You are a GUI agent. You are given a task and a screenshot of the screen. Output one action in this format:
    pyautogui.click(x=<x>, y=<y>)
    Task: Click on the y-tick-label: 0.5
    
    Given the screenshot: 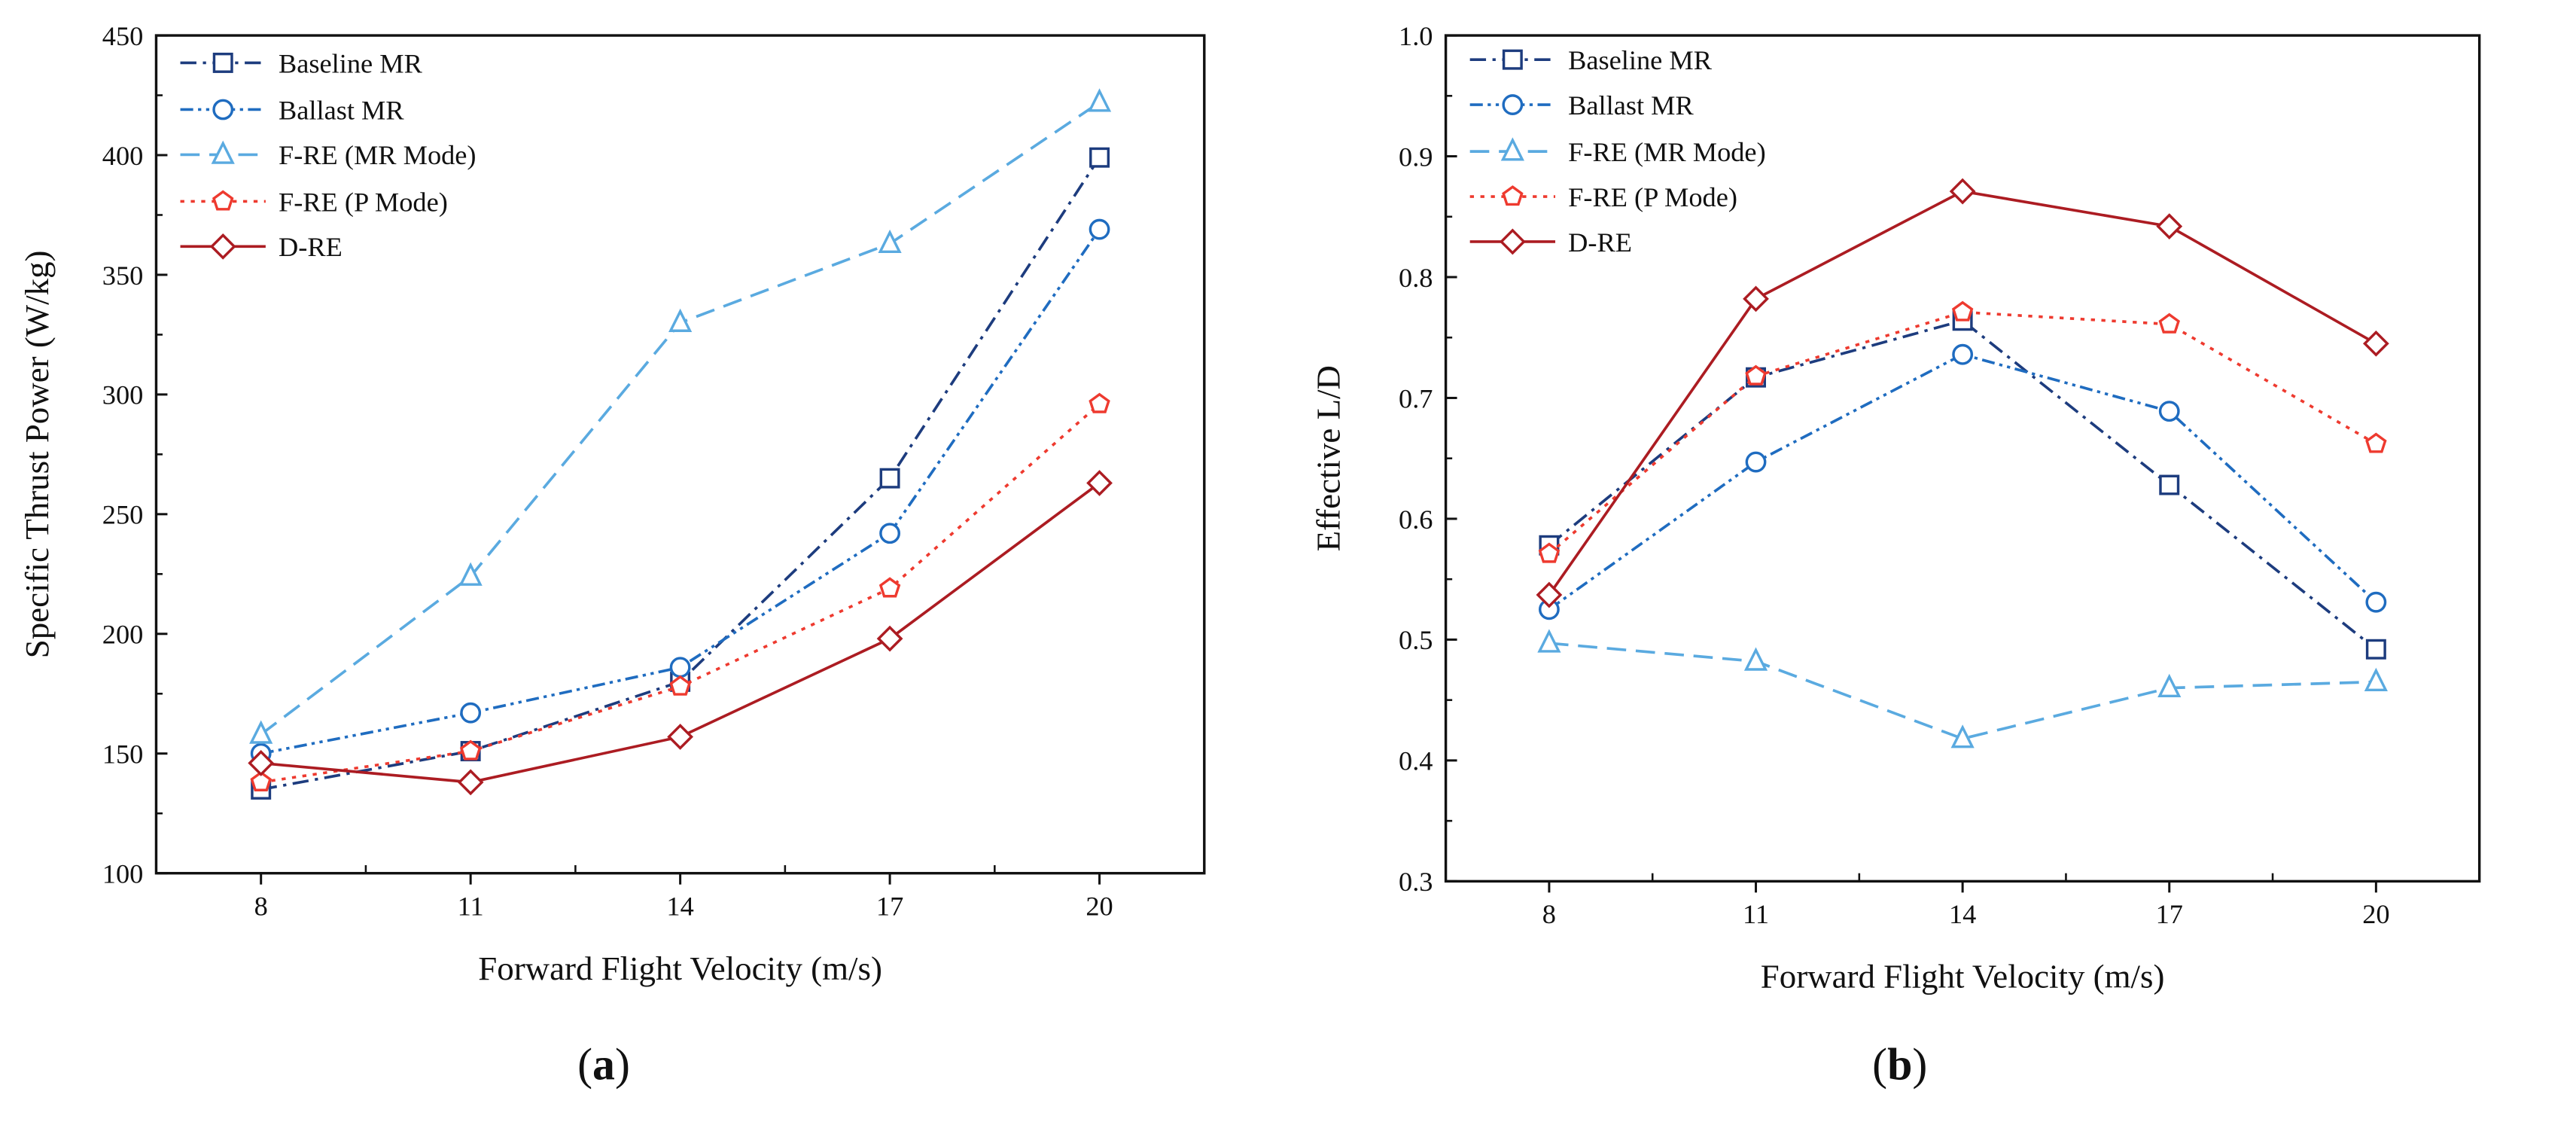 What is the action you would take?
    pyautogui.click(x=1416, y=640)
    